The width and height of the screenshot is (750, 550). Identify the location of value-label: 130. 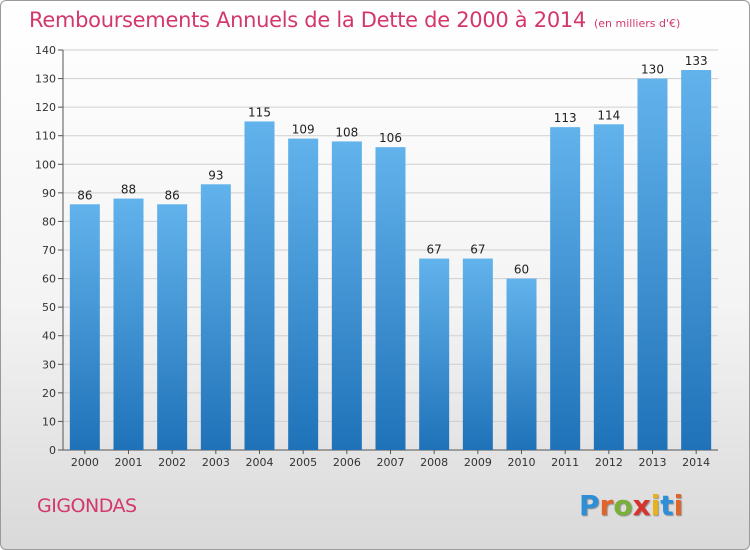
(652, 70).